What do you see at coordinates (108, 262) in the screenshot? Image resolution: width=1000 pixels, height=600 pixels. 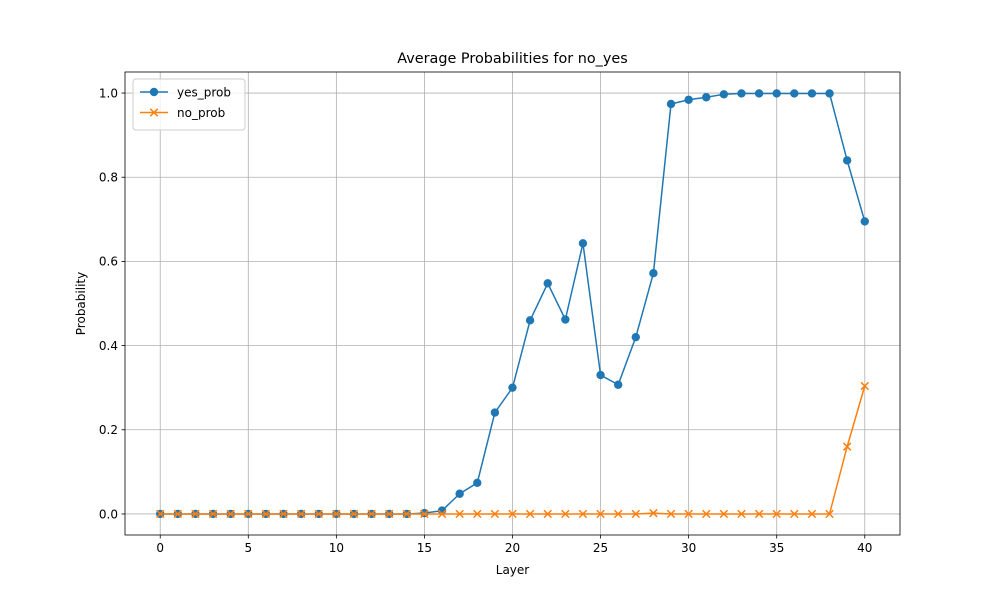 I see `y-tick-label: 0.6` at bounding box center [108, 262].